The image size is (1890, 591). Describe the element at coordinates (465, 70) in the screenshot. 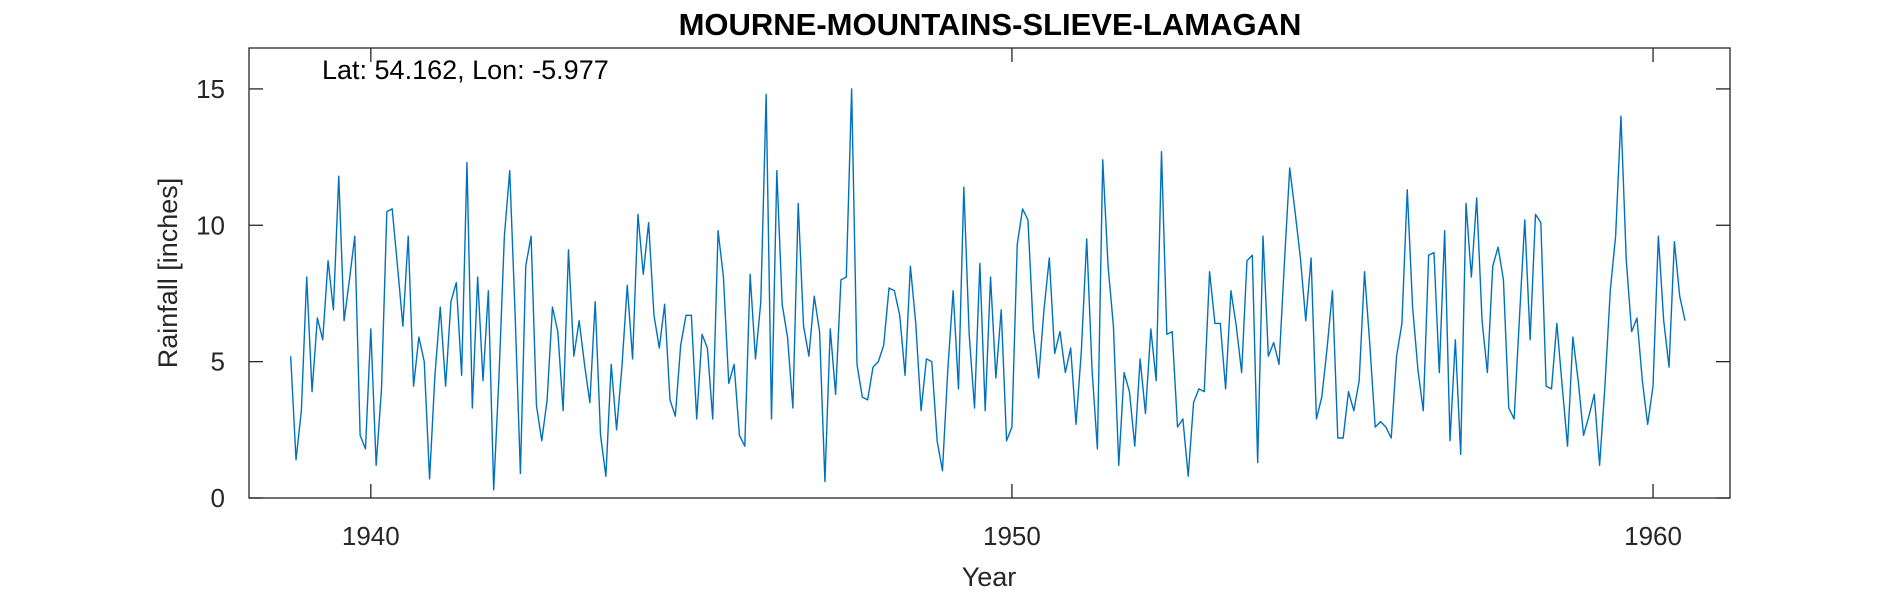

I see `location-annotation: Lat: 54.162, Lon: -5.977` at that location.